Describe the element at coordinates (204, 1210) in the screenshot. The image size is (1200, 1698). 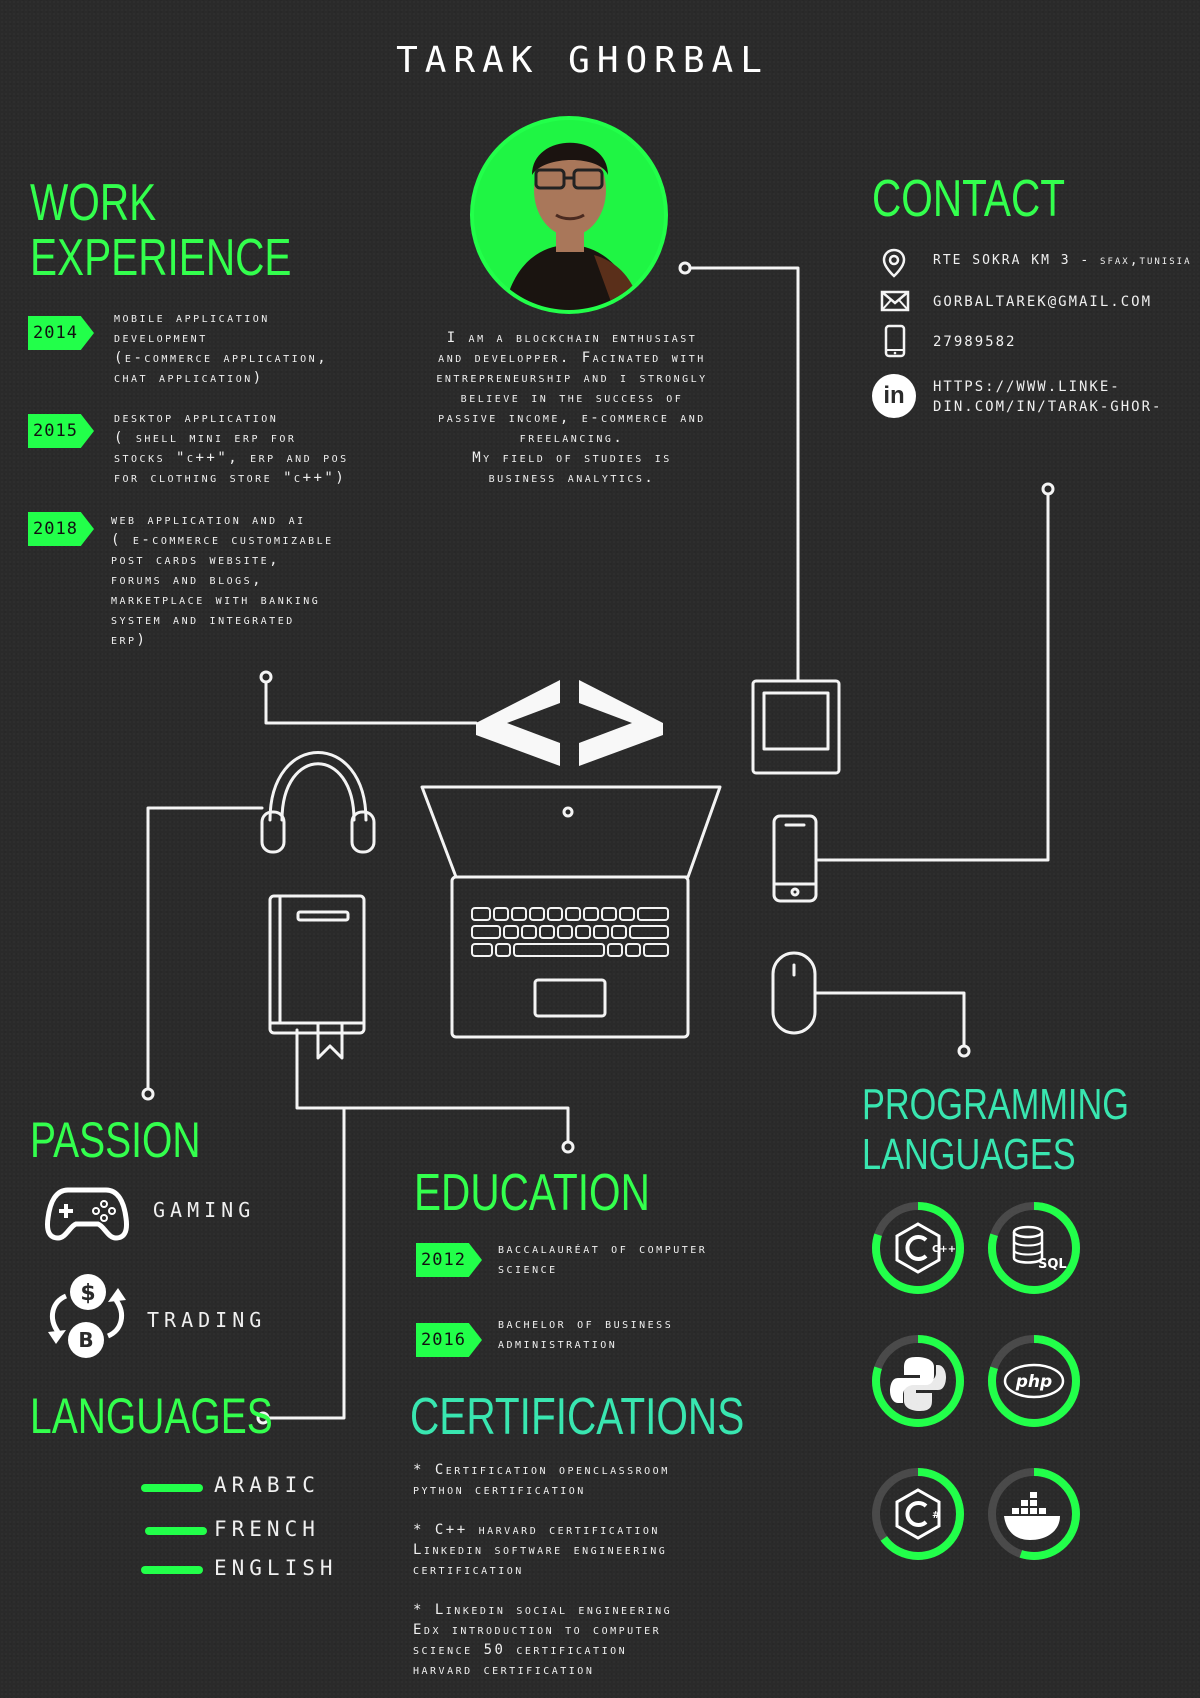
I see `passion-item: GAMING` at that location.